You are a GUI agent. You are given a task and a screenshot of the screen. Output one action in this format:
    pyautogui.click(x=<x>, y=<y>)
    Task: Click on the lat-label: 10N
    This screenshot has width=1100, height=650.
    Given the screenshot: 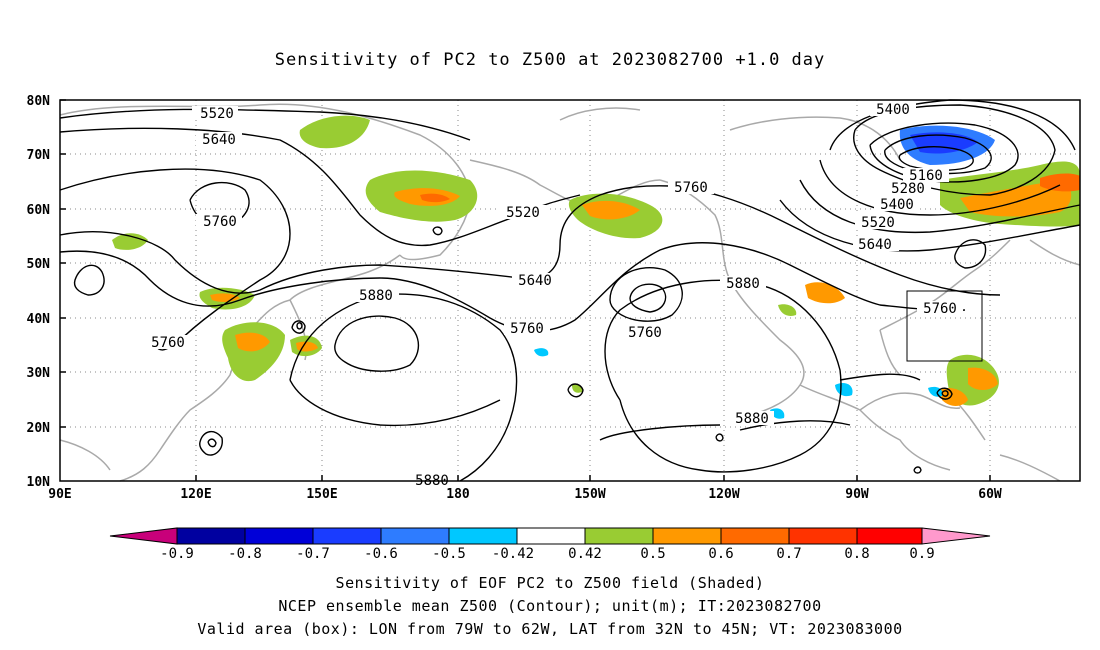 What is the action you would take?
    pyautogui.click(x=39, y=482)
    